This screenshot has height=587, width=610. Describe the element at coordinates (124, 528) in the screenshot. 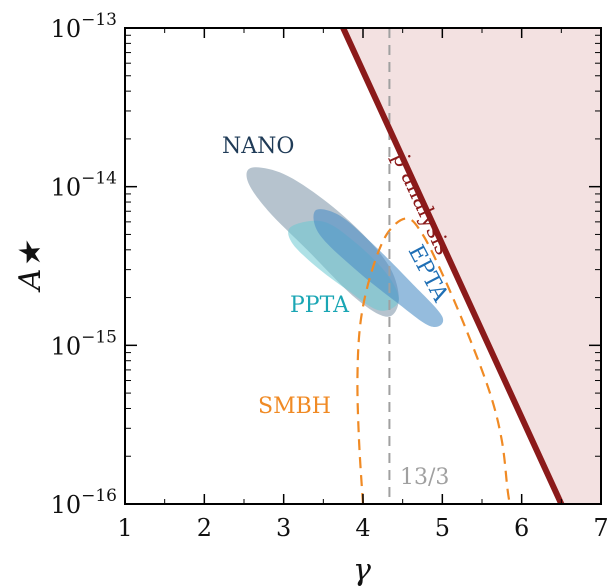

I see `x-tick-label: 1` at that location.